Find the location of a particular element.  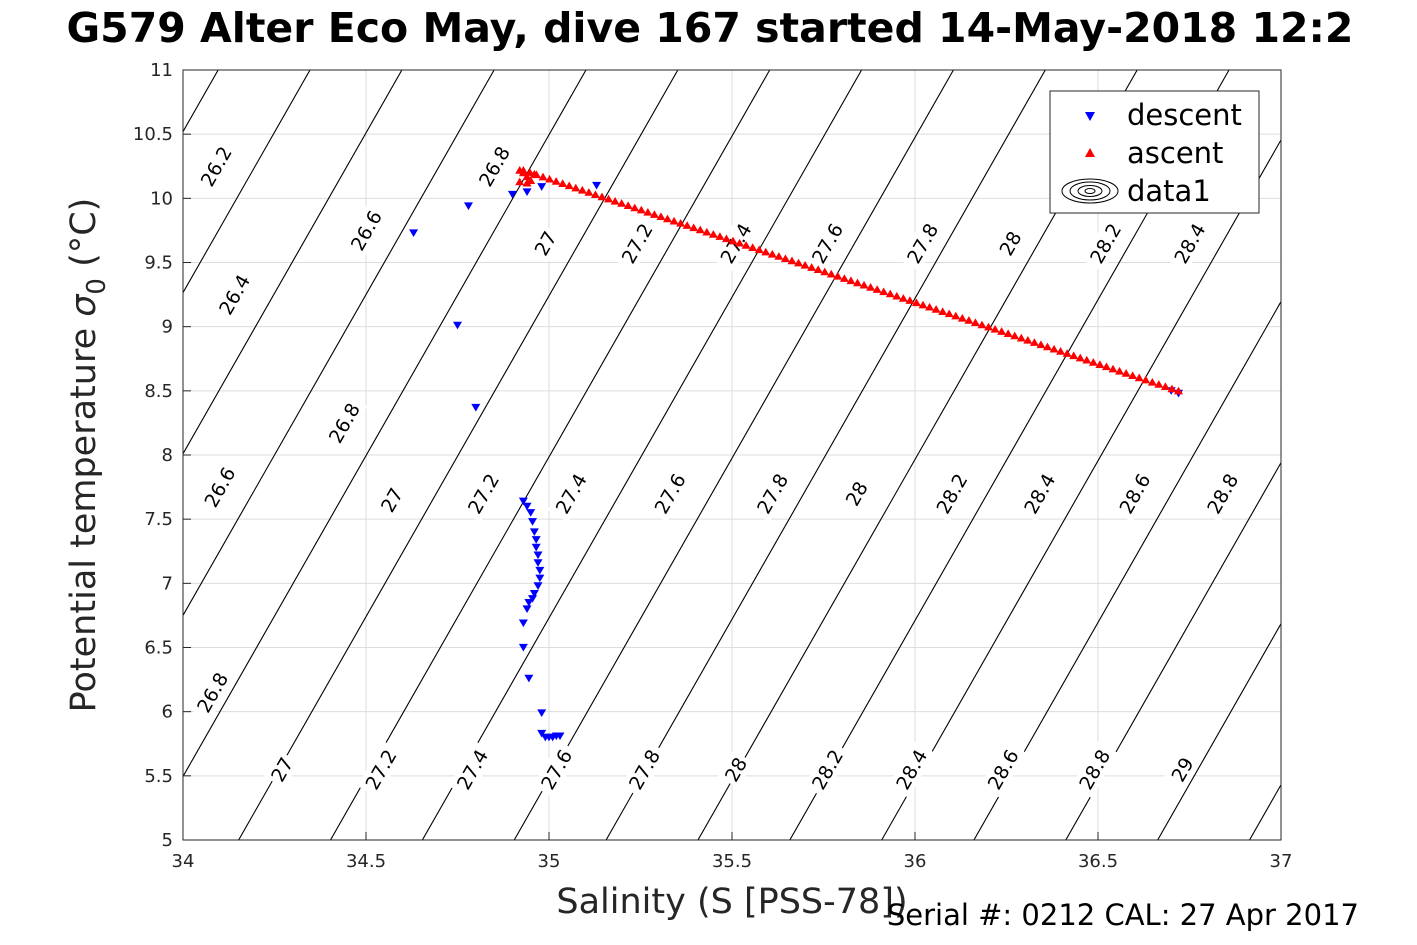

contour-label: 27 is located at coordinates (281, 769).